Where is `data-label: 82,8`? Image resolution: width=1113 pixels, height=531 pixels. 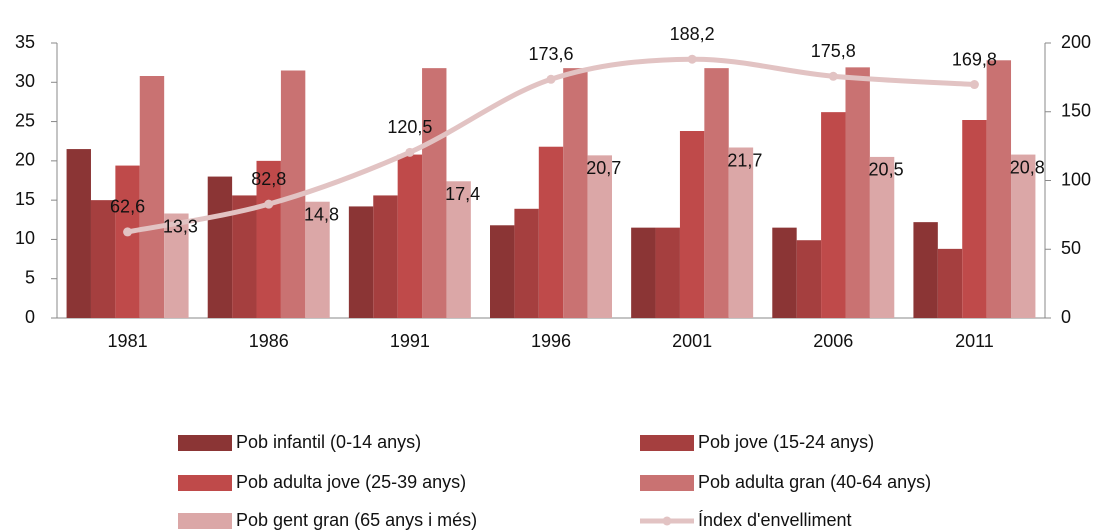
data-label: 82,8 is located at coordinates (268, 179).